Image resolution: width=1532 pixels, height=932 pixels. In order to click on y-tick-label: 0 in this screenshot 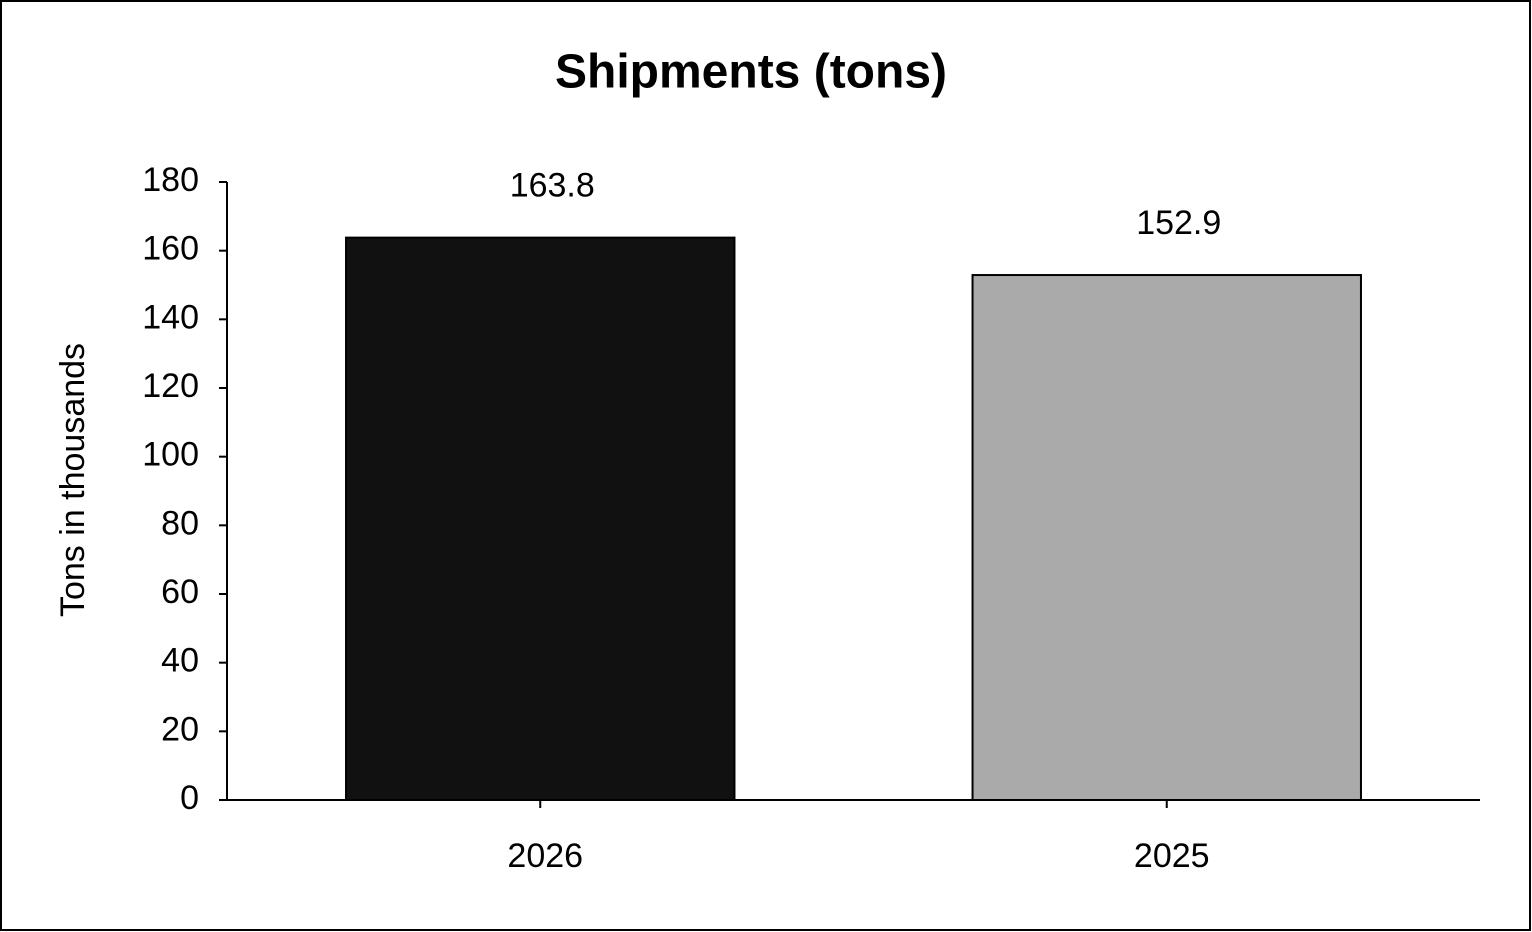, I will do `click(189, 798)`.